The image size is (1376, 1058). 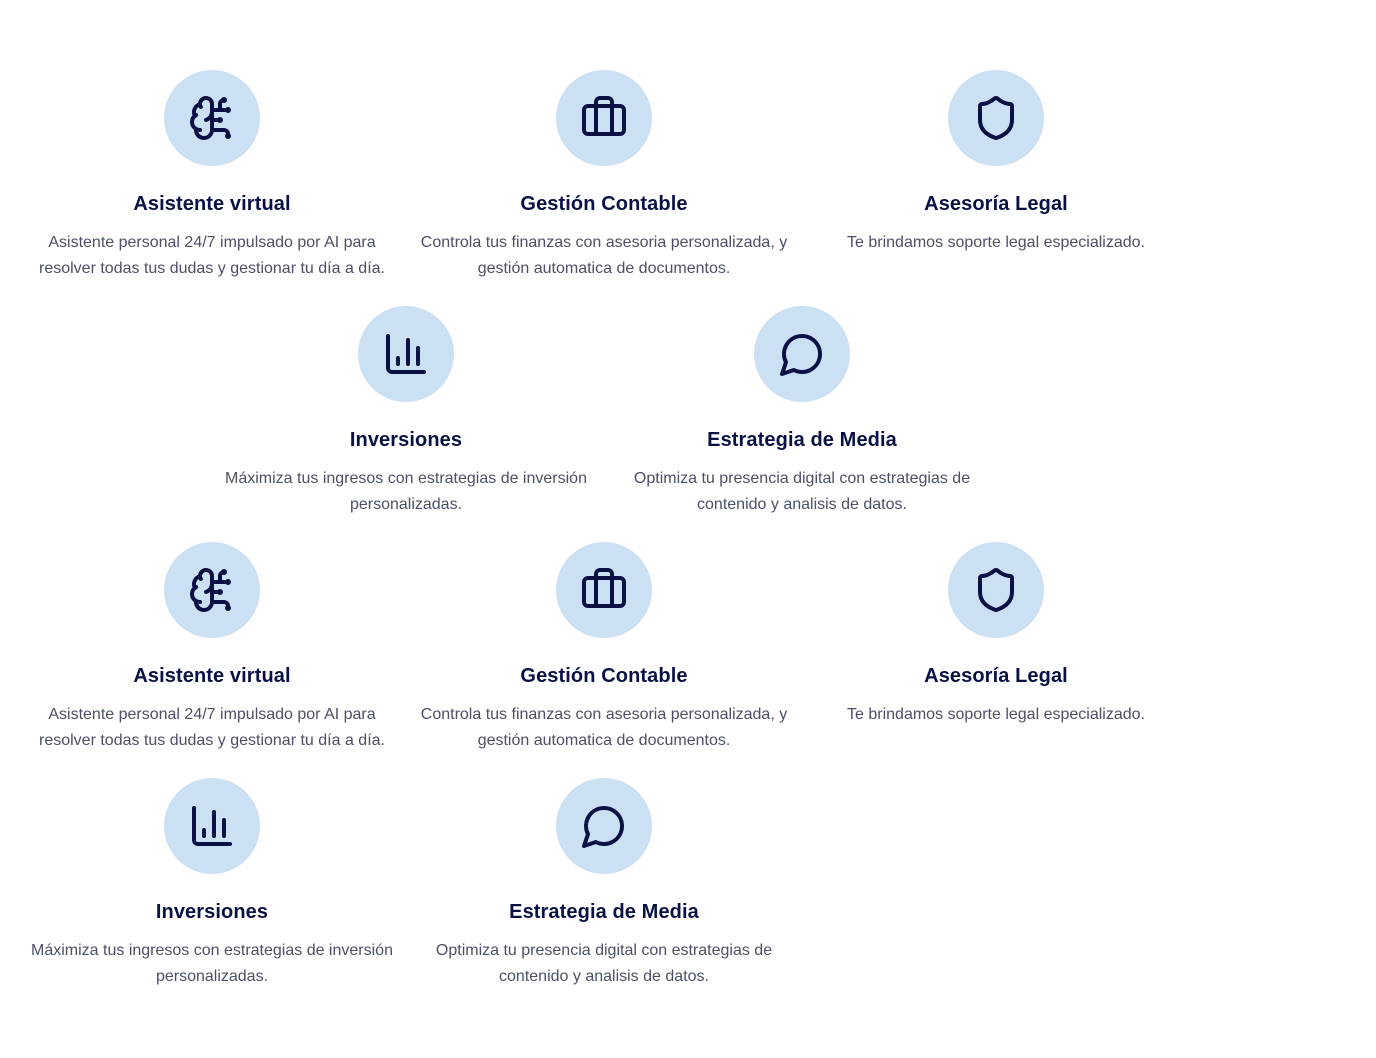 What do you see at coordinates (567, 2) in the screenshot?
I see `clipped-text-fragment` at bounding box center [567, 2].